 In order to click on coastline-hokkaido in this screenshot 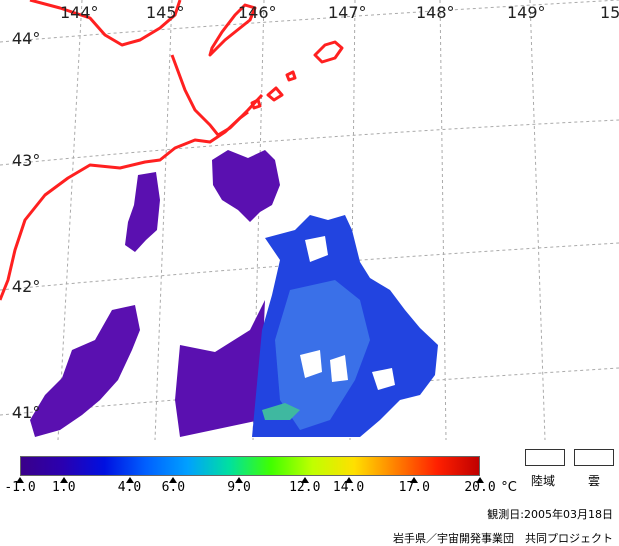, I will do `click(105, 23)`.